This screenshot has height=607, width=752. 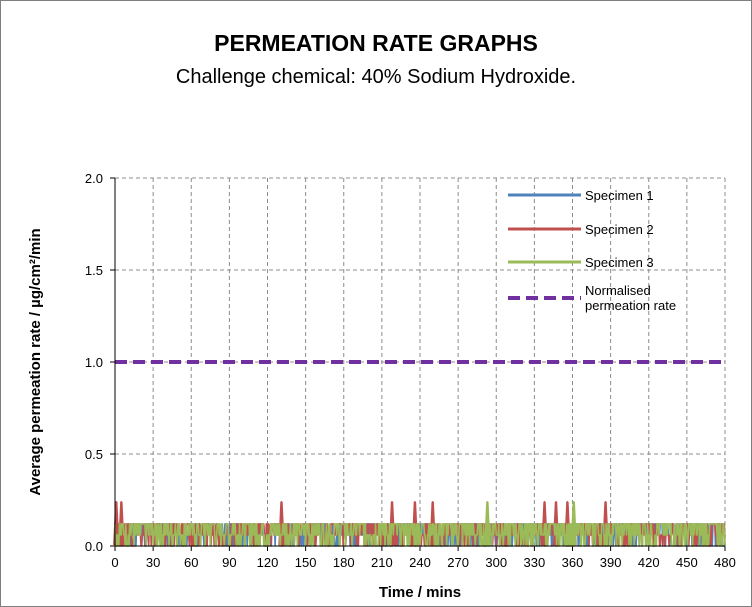 What do you see at coordinates (725, 562) in the screenshot?
I see `x-tick-label: 480` at bounding box center [725, 562].